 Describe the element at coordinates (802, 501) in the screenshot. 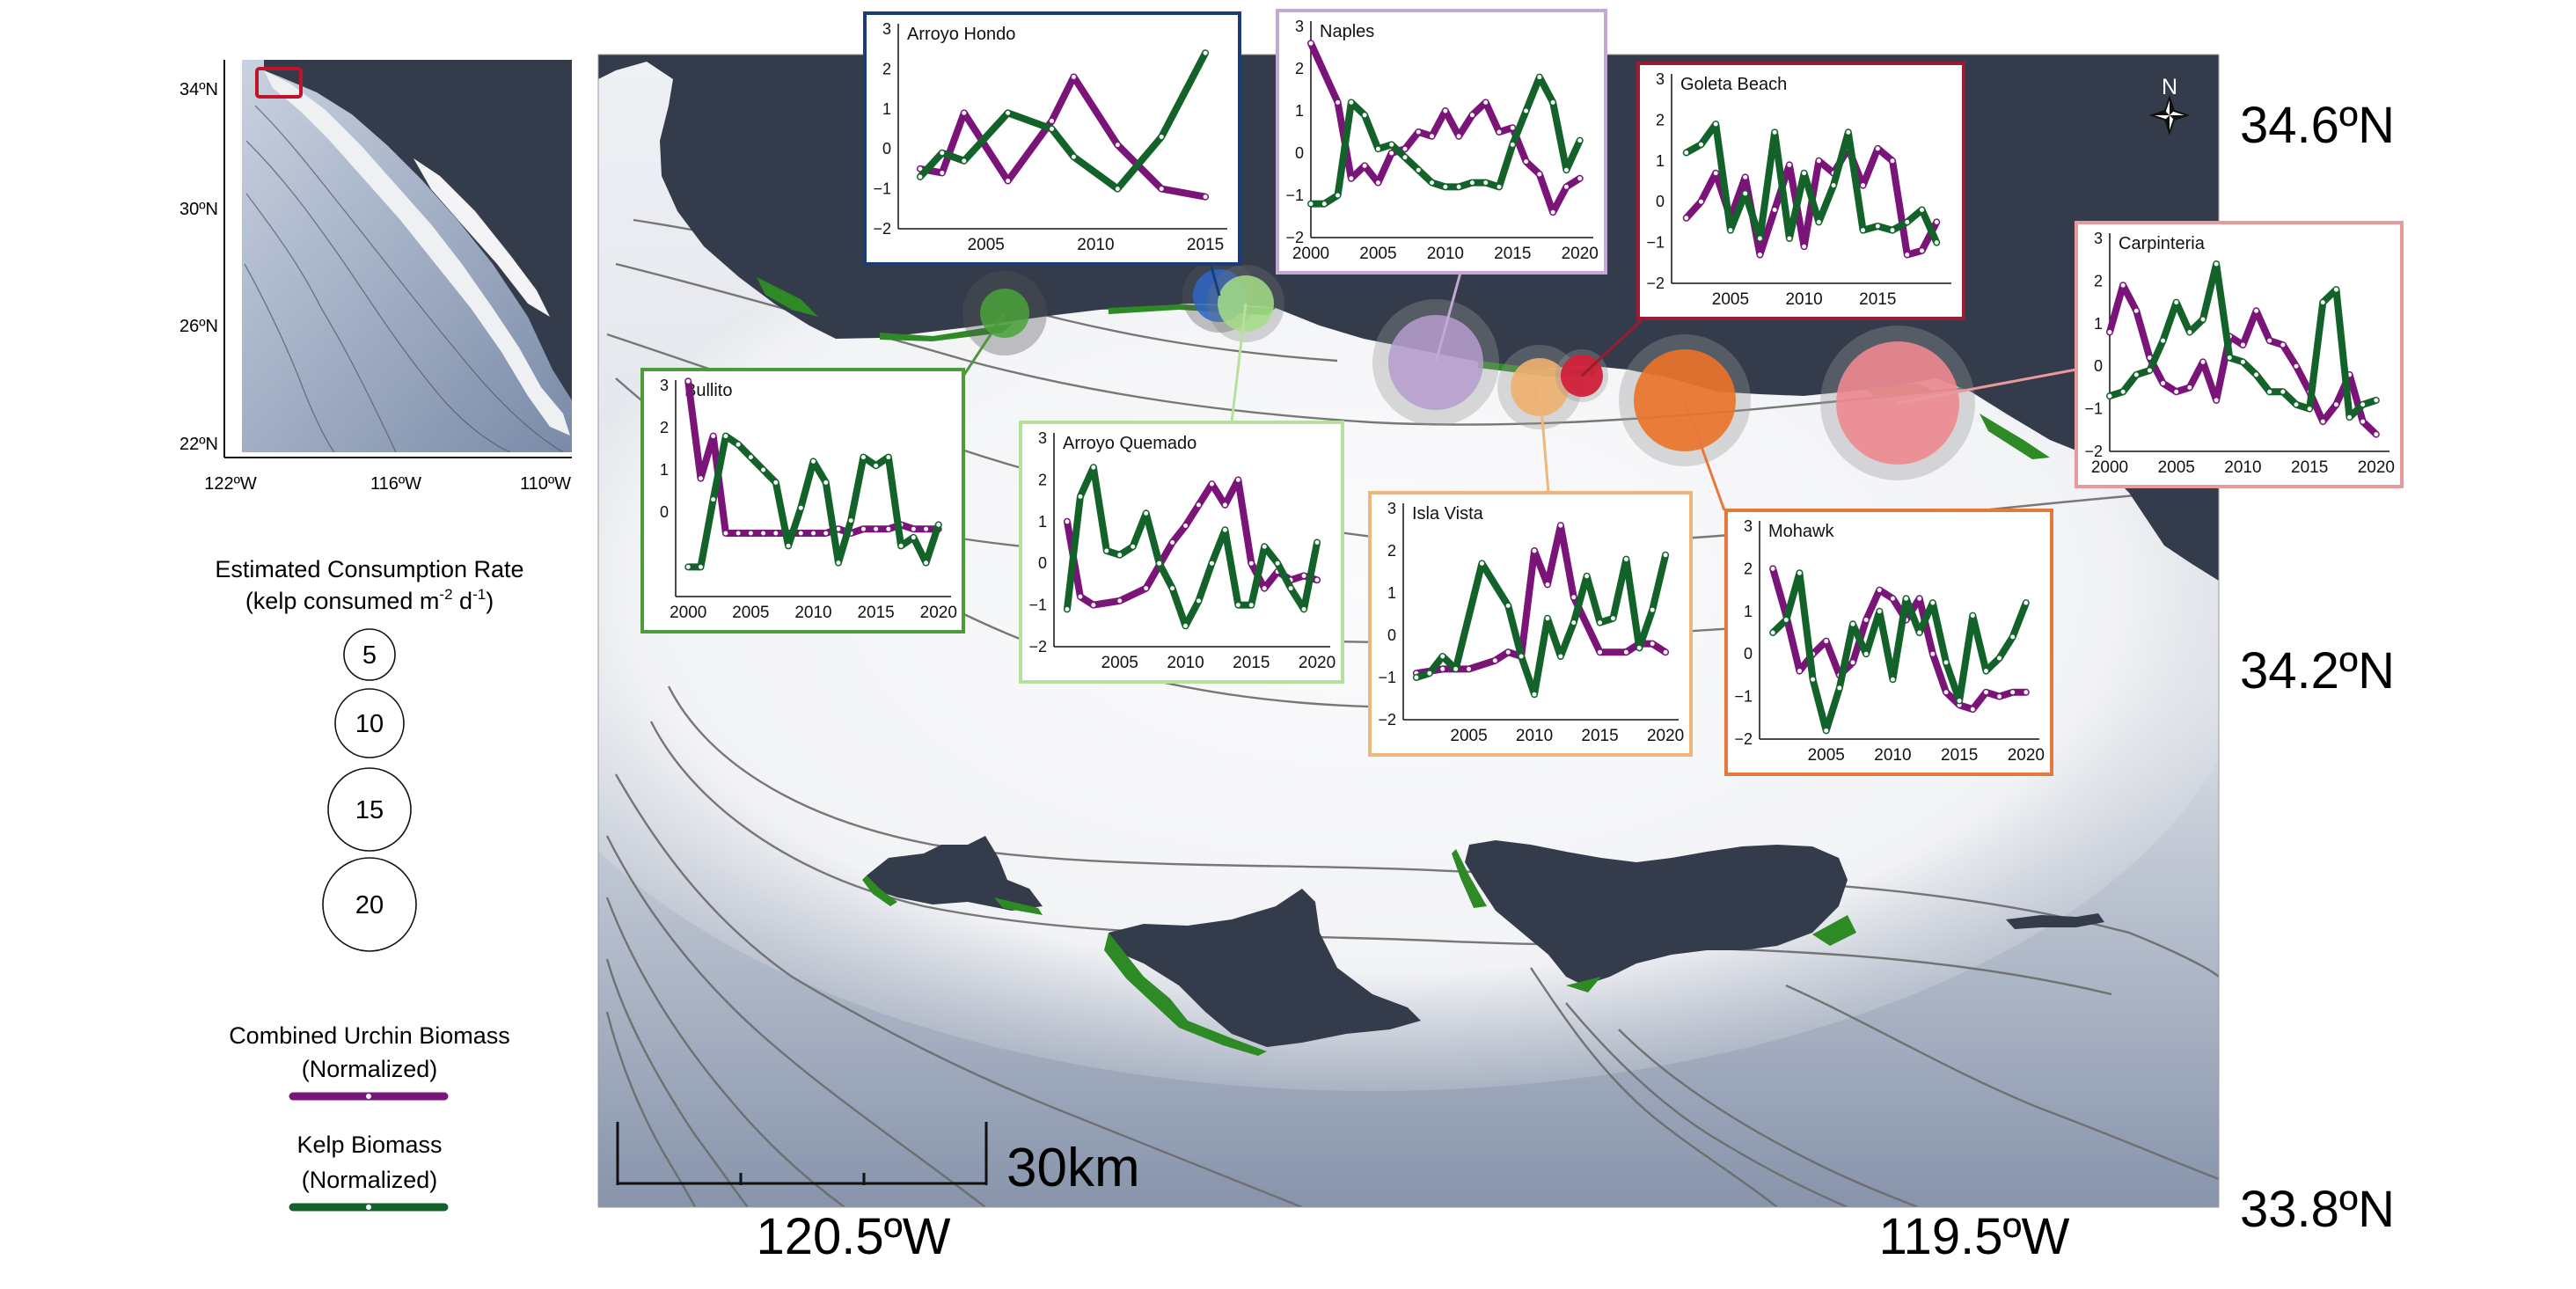

I see `chart-panel-bullito: 3 2 1 0 2000 2005 2010 2015 2020 Bullito` at that location.